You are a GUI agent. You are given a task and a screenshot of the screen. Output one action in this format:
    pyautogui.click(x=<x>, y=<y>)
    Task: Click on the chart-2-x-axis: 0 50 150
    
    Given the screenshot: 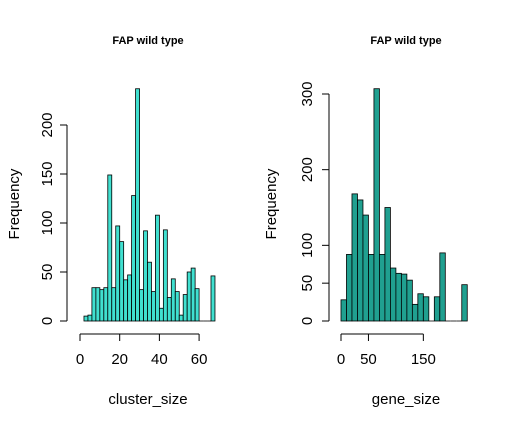 What is the action you would take?
    pyautogui.click(x=386, y=350)
    